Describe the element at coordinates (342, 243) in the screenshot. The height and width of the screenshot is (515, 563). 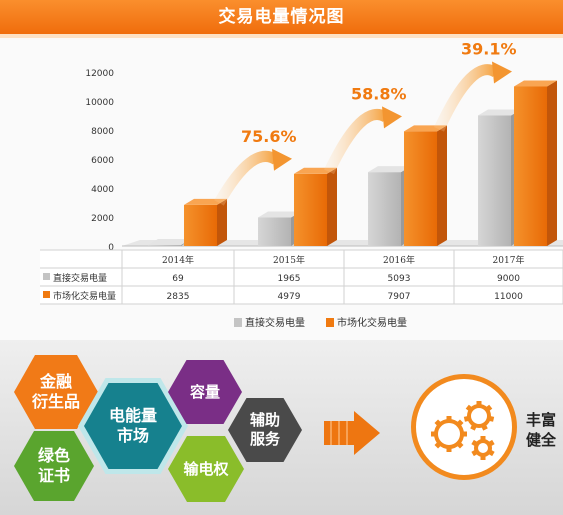
I see `chart-floor` at that location.